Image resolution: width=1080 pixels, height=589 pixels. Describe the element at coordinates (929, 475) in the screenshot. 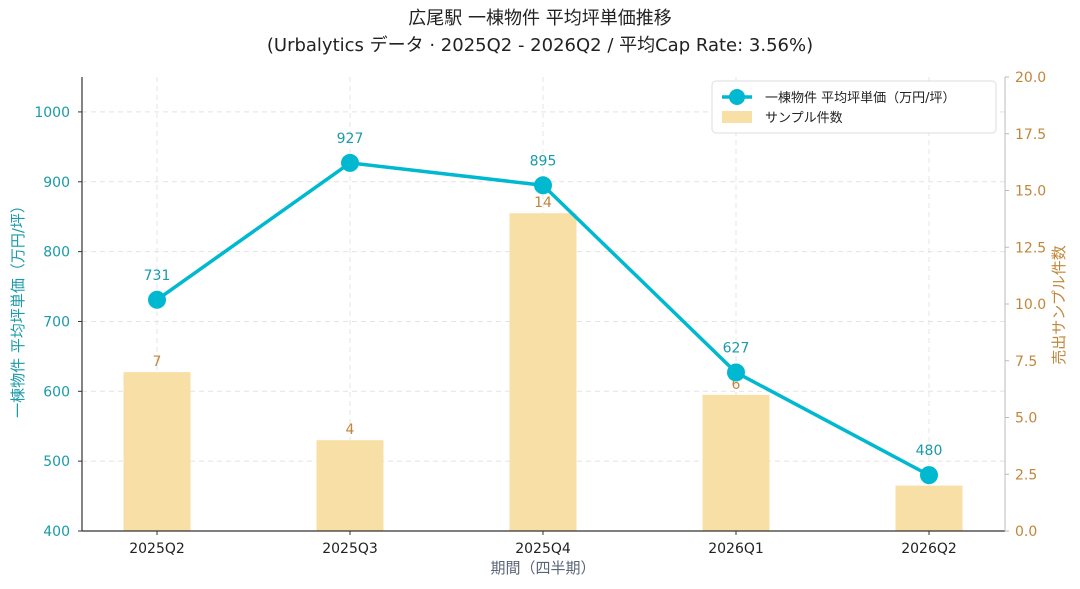

I see `line-point-2026Q2` at that location.